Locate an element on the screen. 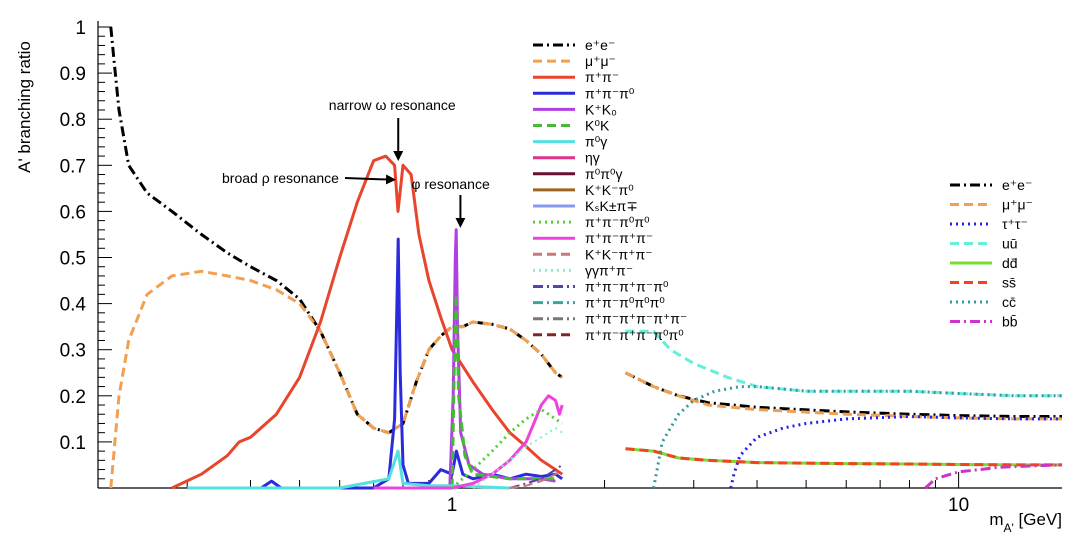  legend-label: π⁺π⁻π⁺π⁻ is located at coordinates (619, 238).